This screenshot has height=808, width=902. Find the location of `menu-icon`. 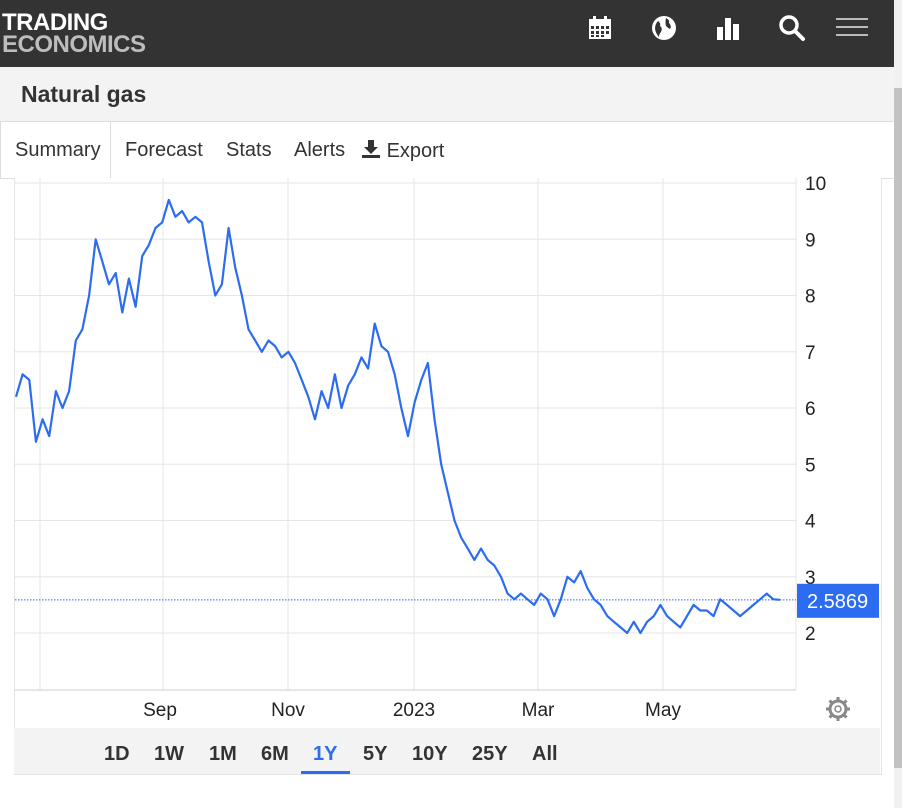

menu-icon is located at coordinates (852, 28).